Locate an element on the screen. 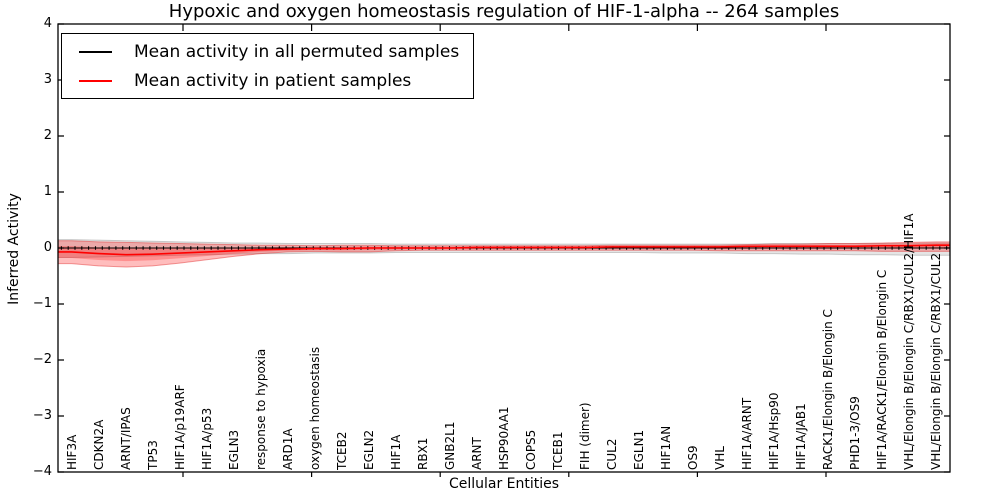 The image size is (1000, 500). legend-item-patient: Mean activity in patient samples is located at coordinates (264, 80).